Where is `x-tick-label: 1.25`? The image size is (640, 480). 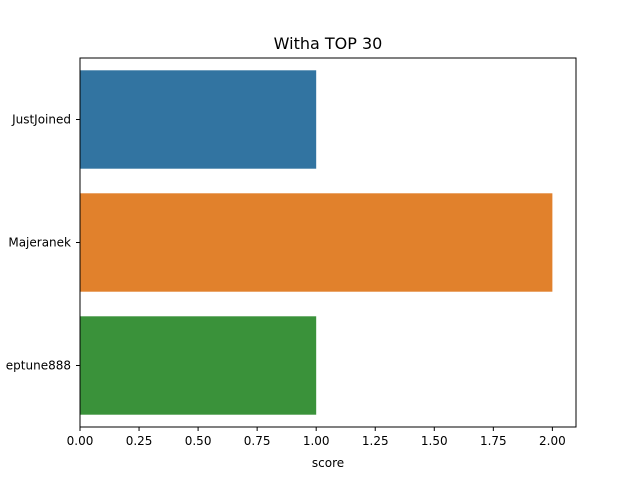
x-tick-label: 1.25 is located at coordinates (375, 441).